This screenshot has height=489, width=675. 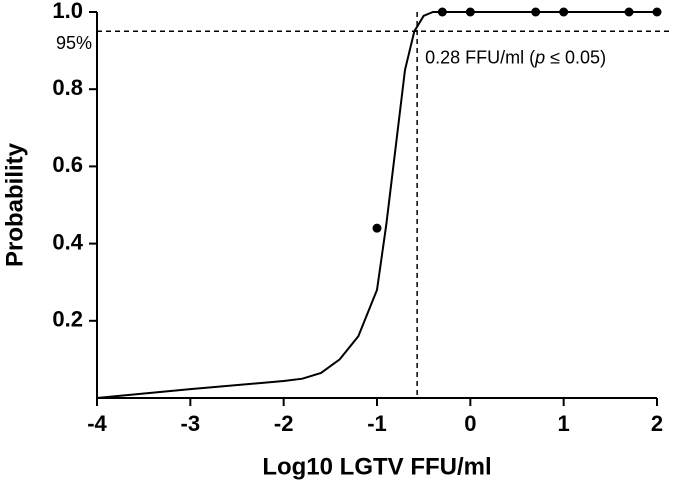 What do you see at coordinates (376, 466) in the screenshot?
I see `x-axis-title: Log10 LGTV FFU/ml` at bounding box center [376, 466].